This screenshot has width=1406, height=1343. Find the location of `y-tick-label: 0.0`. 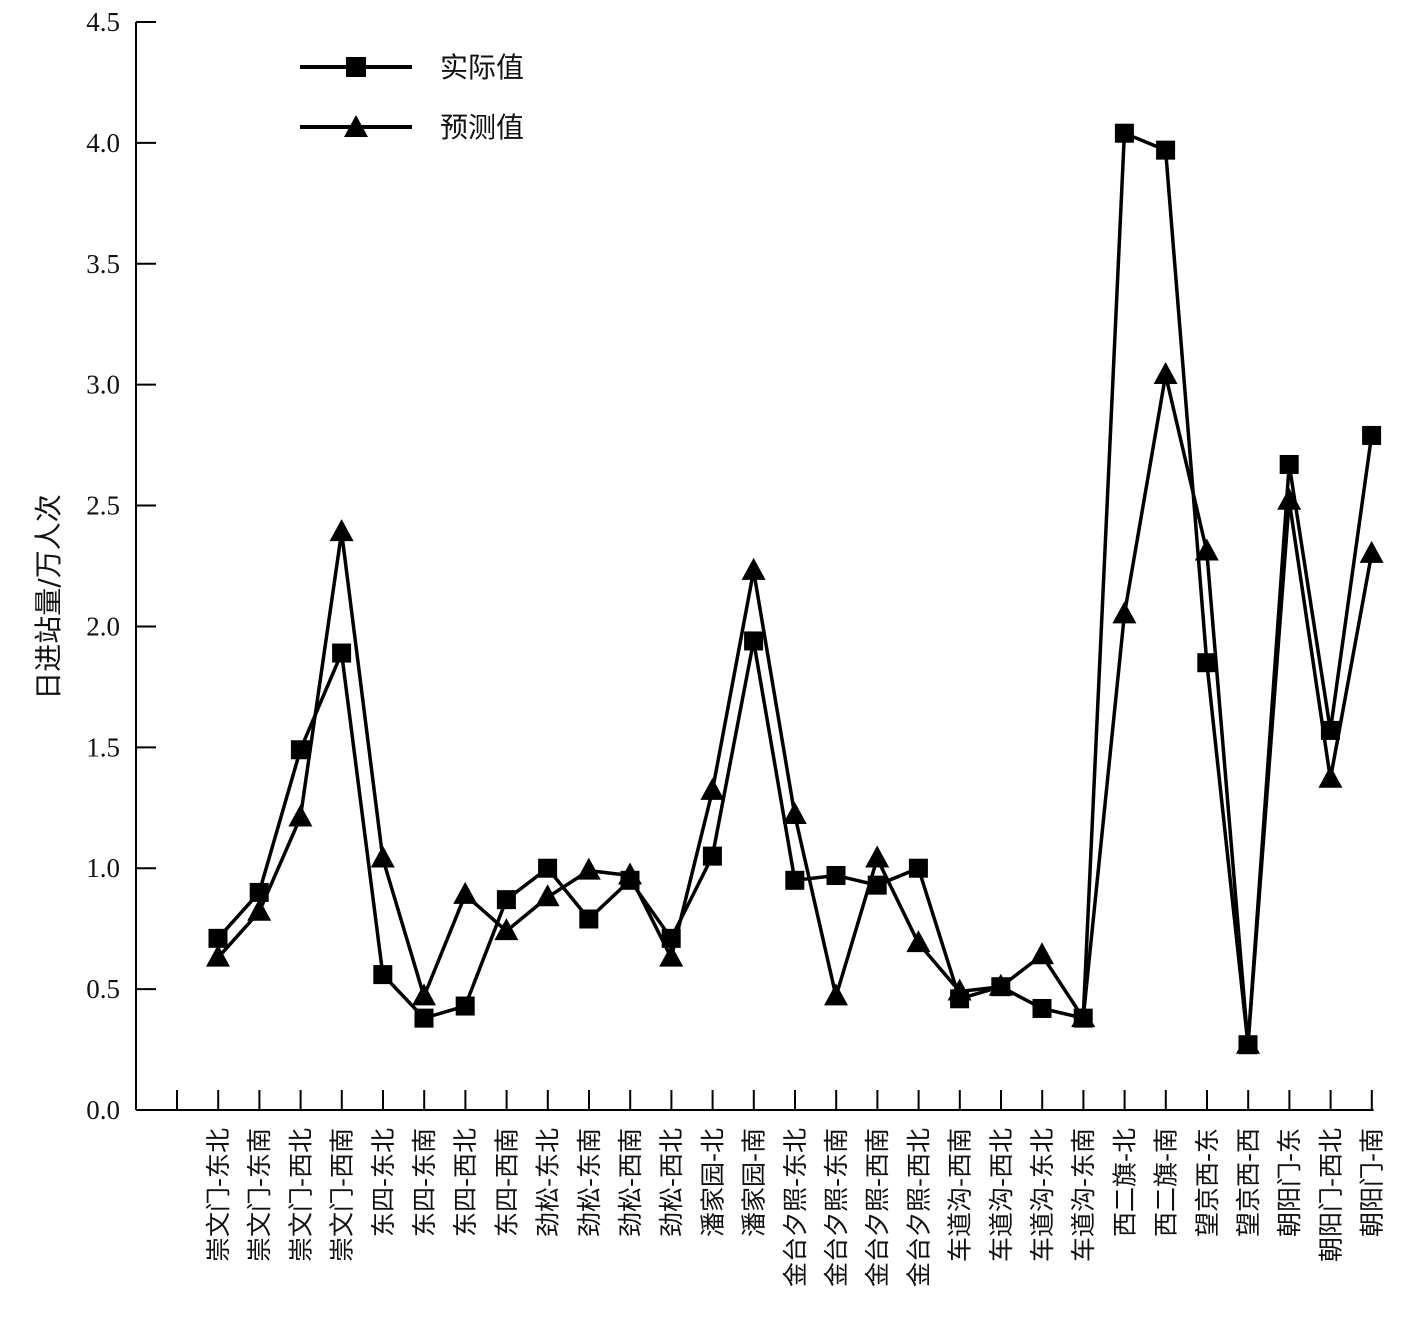

y-tick-label: 0.0 is located at coordinates (103, 1110).